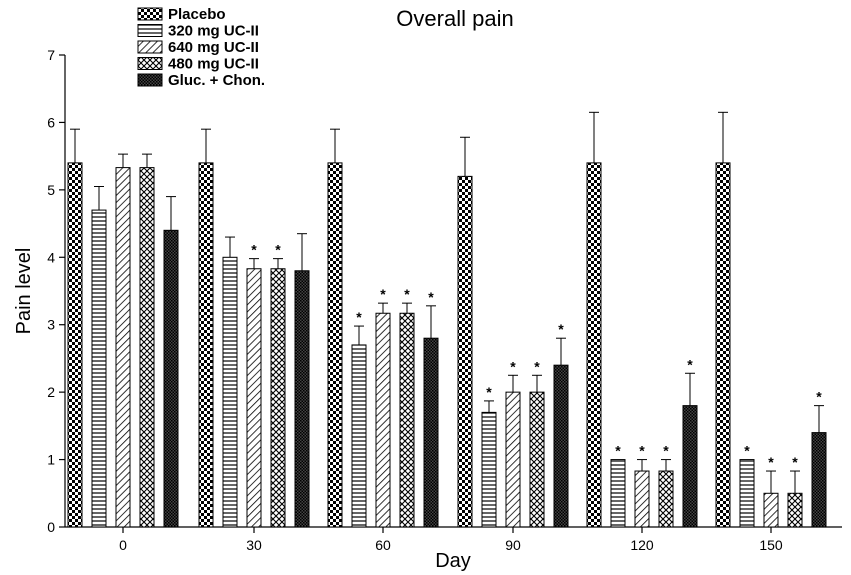 This screenshot has height=575, width=851. Describe the element at coordinates (451, 540) in the screenshot. I see `x-ticks: 0 30 60 90 120 150` at that location.